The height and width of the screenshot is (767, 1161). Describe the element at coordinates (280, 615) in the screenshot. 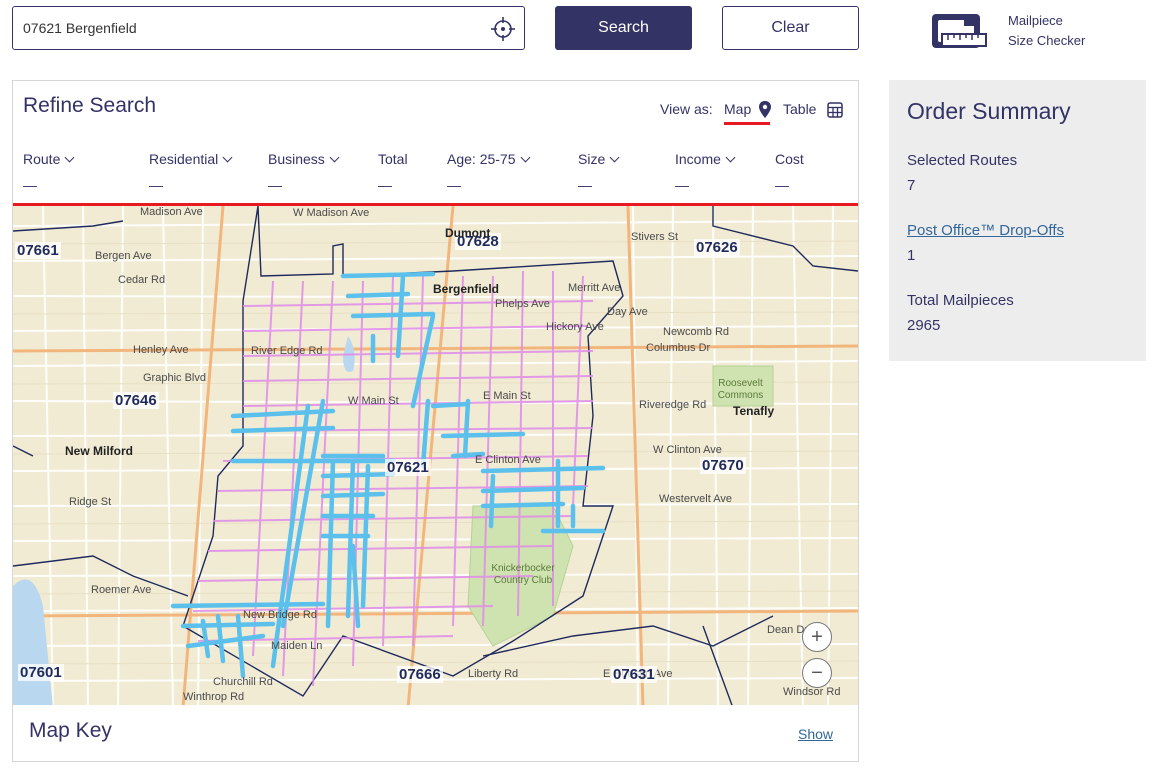

I see `street-label: New Bridge Rd` at that location.